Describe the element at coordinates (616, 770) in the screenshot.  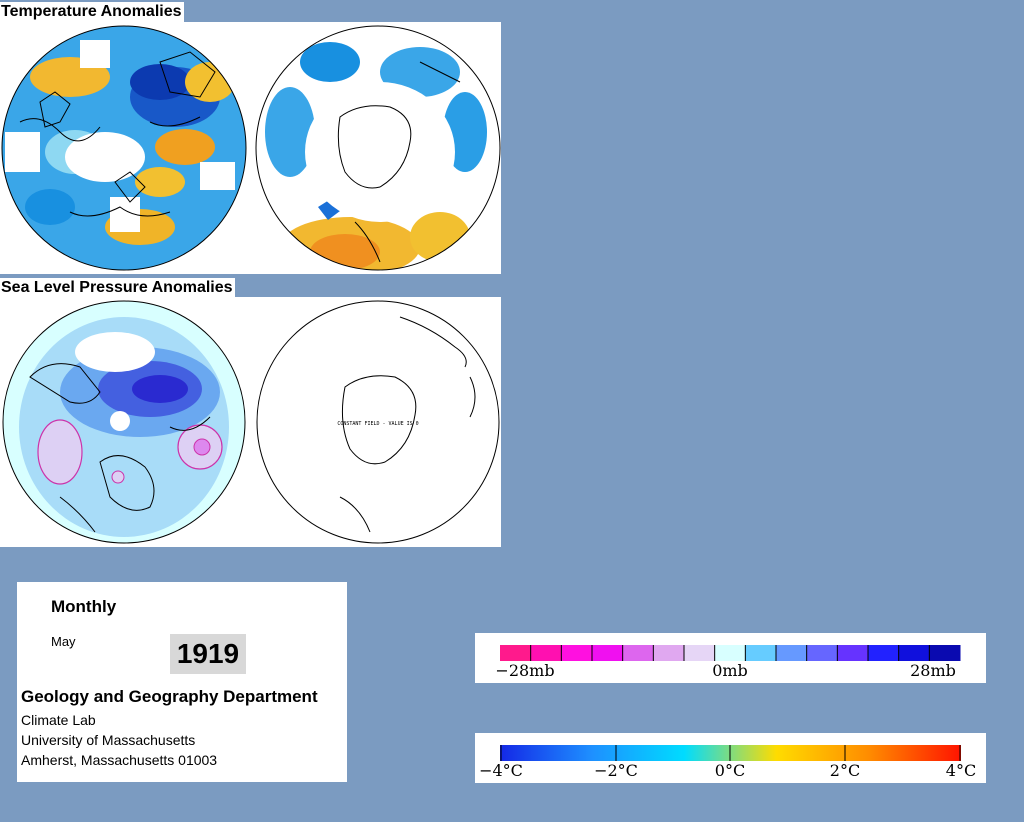
I see `temp-label-neg2: −2°C` at that location.